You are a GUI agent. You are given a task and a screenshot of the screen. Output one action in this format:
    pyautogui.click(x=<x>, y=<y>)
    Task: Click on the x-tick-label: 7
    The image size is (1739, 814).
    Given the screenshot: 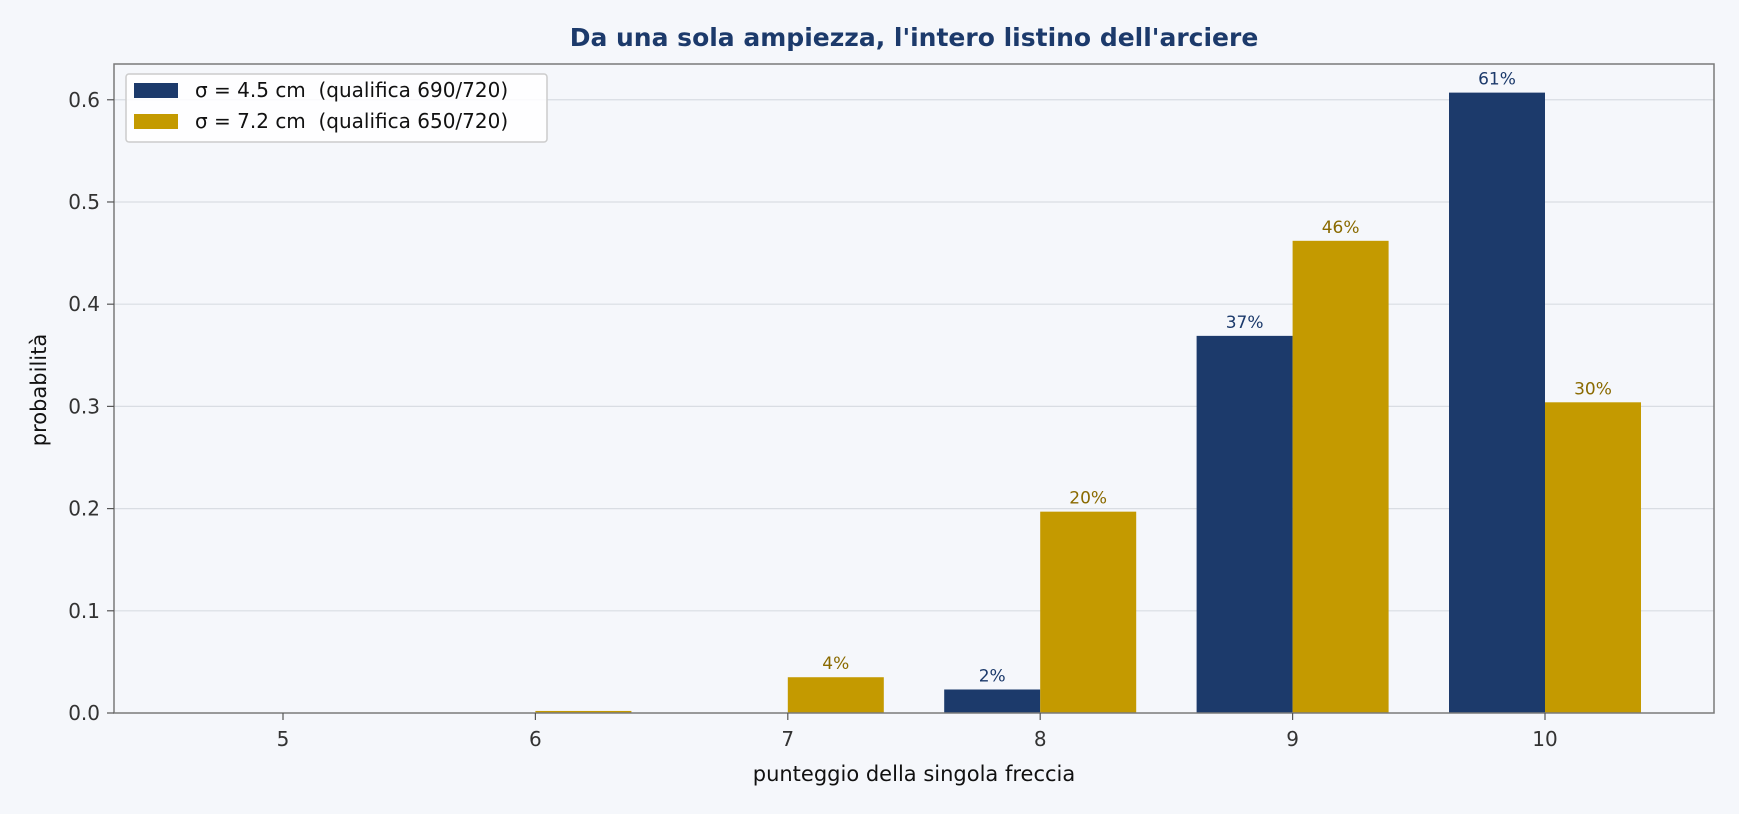 What is the action you would take?
    pyautogui.click(x=787, y=739)
    